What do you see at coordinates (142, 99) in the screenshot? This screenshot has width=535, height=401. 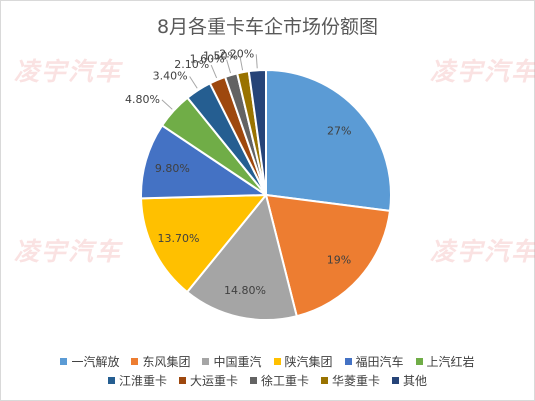 I see `data-label-5: 4.80%` at bounding box center [142, 99].